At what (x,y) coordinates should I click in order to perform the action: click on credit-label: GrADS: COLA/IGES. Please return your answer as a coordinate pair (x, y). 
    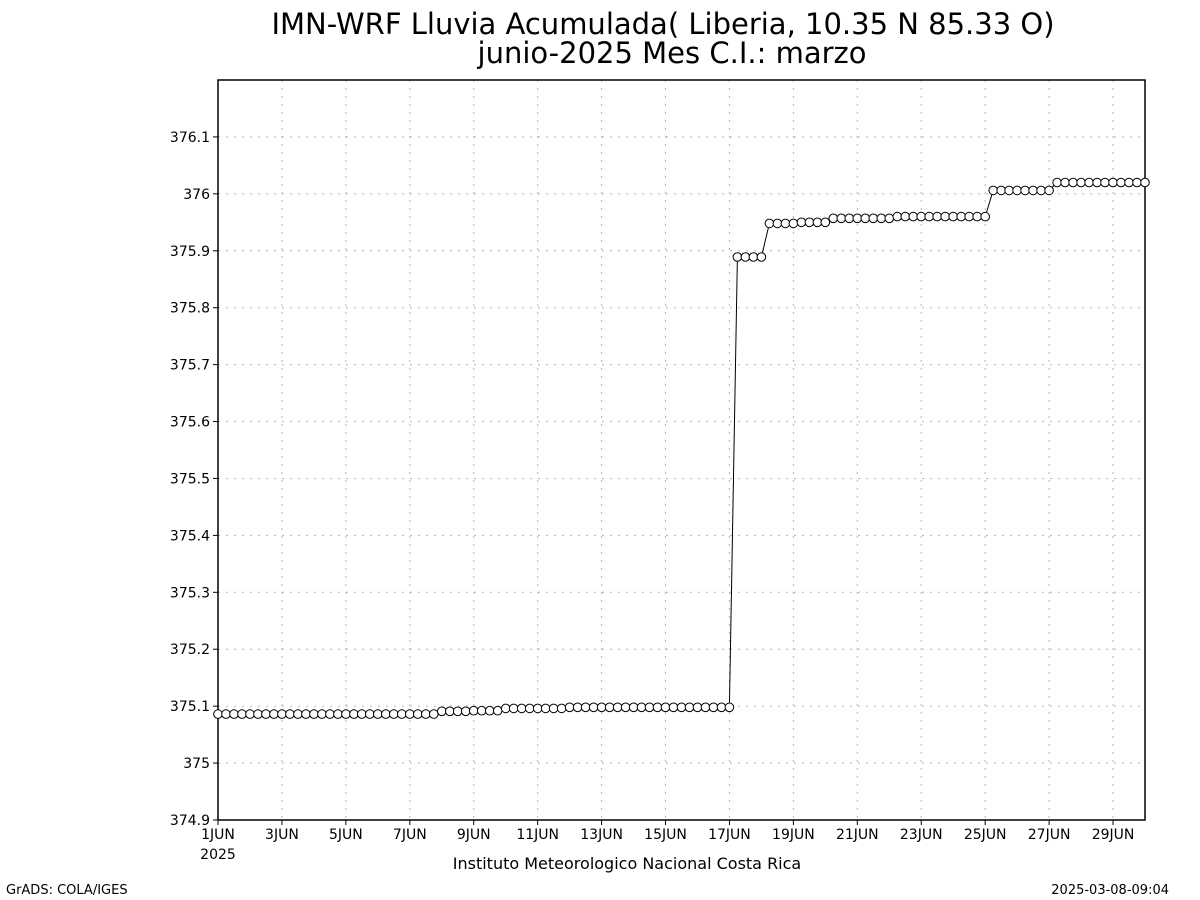
    Looking at the image, I should click on (67, 890).